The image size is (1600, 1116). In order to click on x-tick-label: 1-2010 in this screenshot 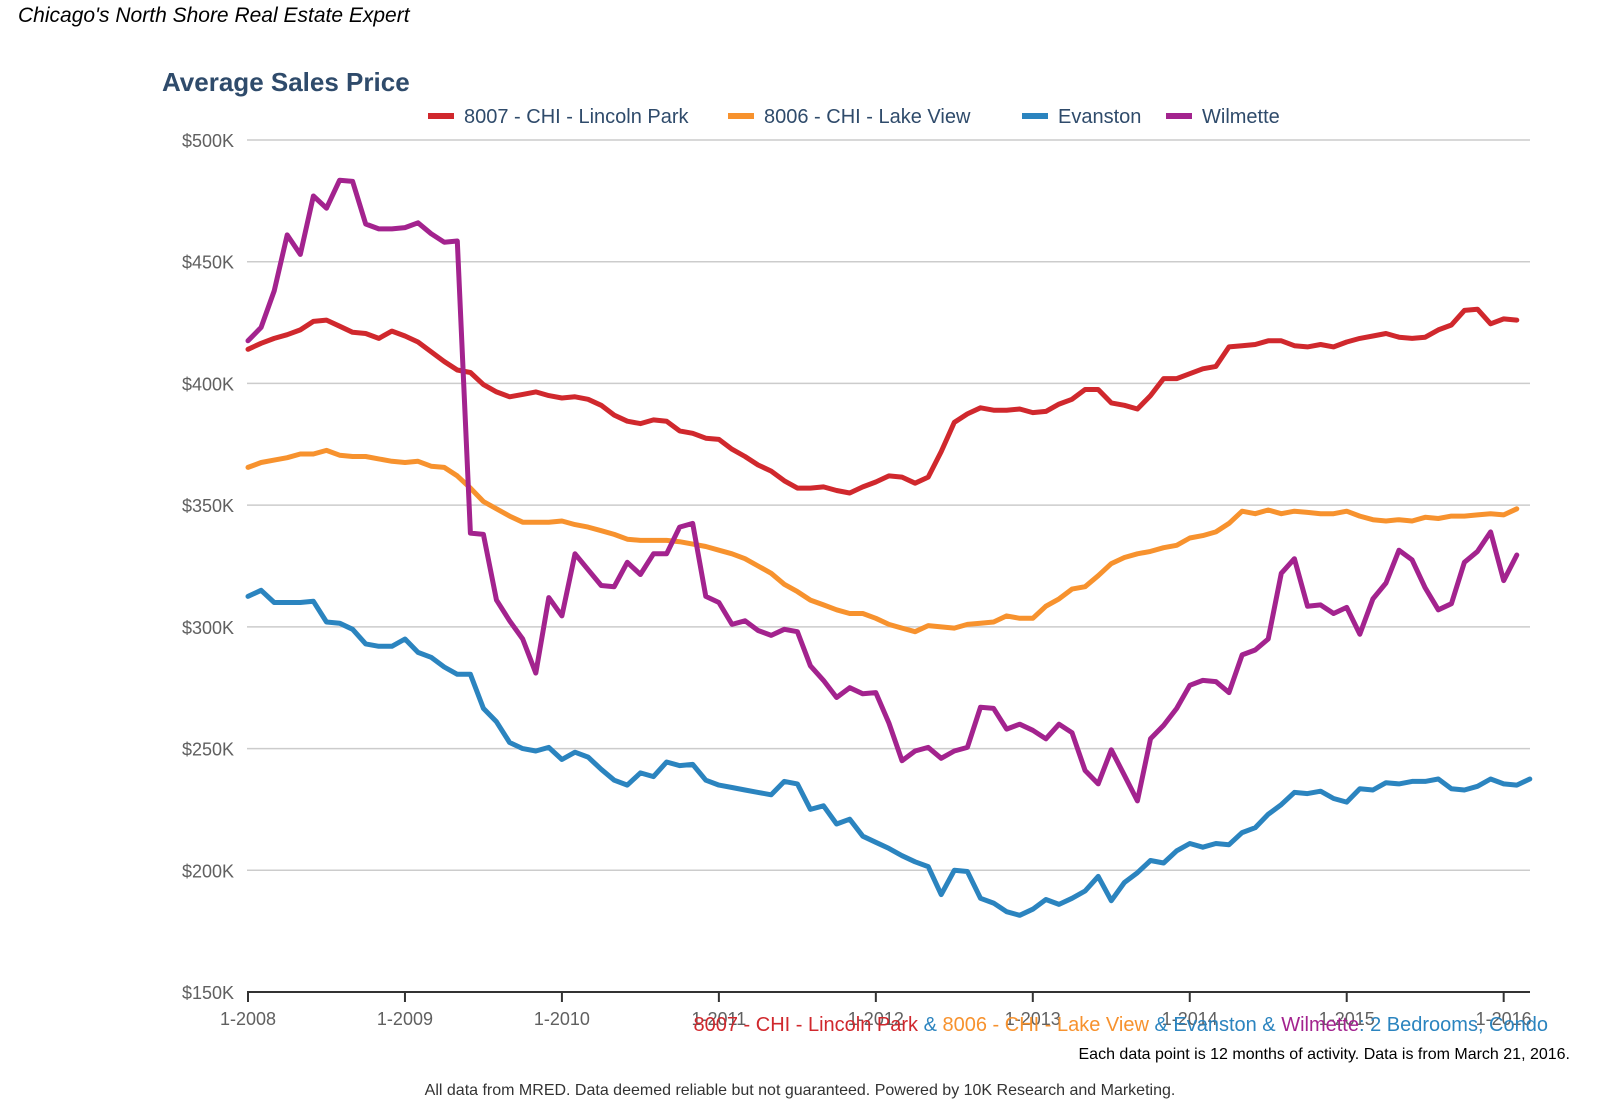, I will do `click(562, 1019)`.